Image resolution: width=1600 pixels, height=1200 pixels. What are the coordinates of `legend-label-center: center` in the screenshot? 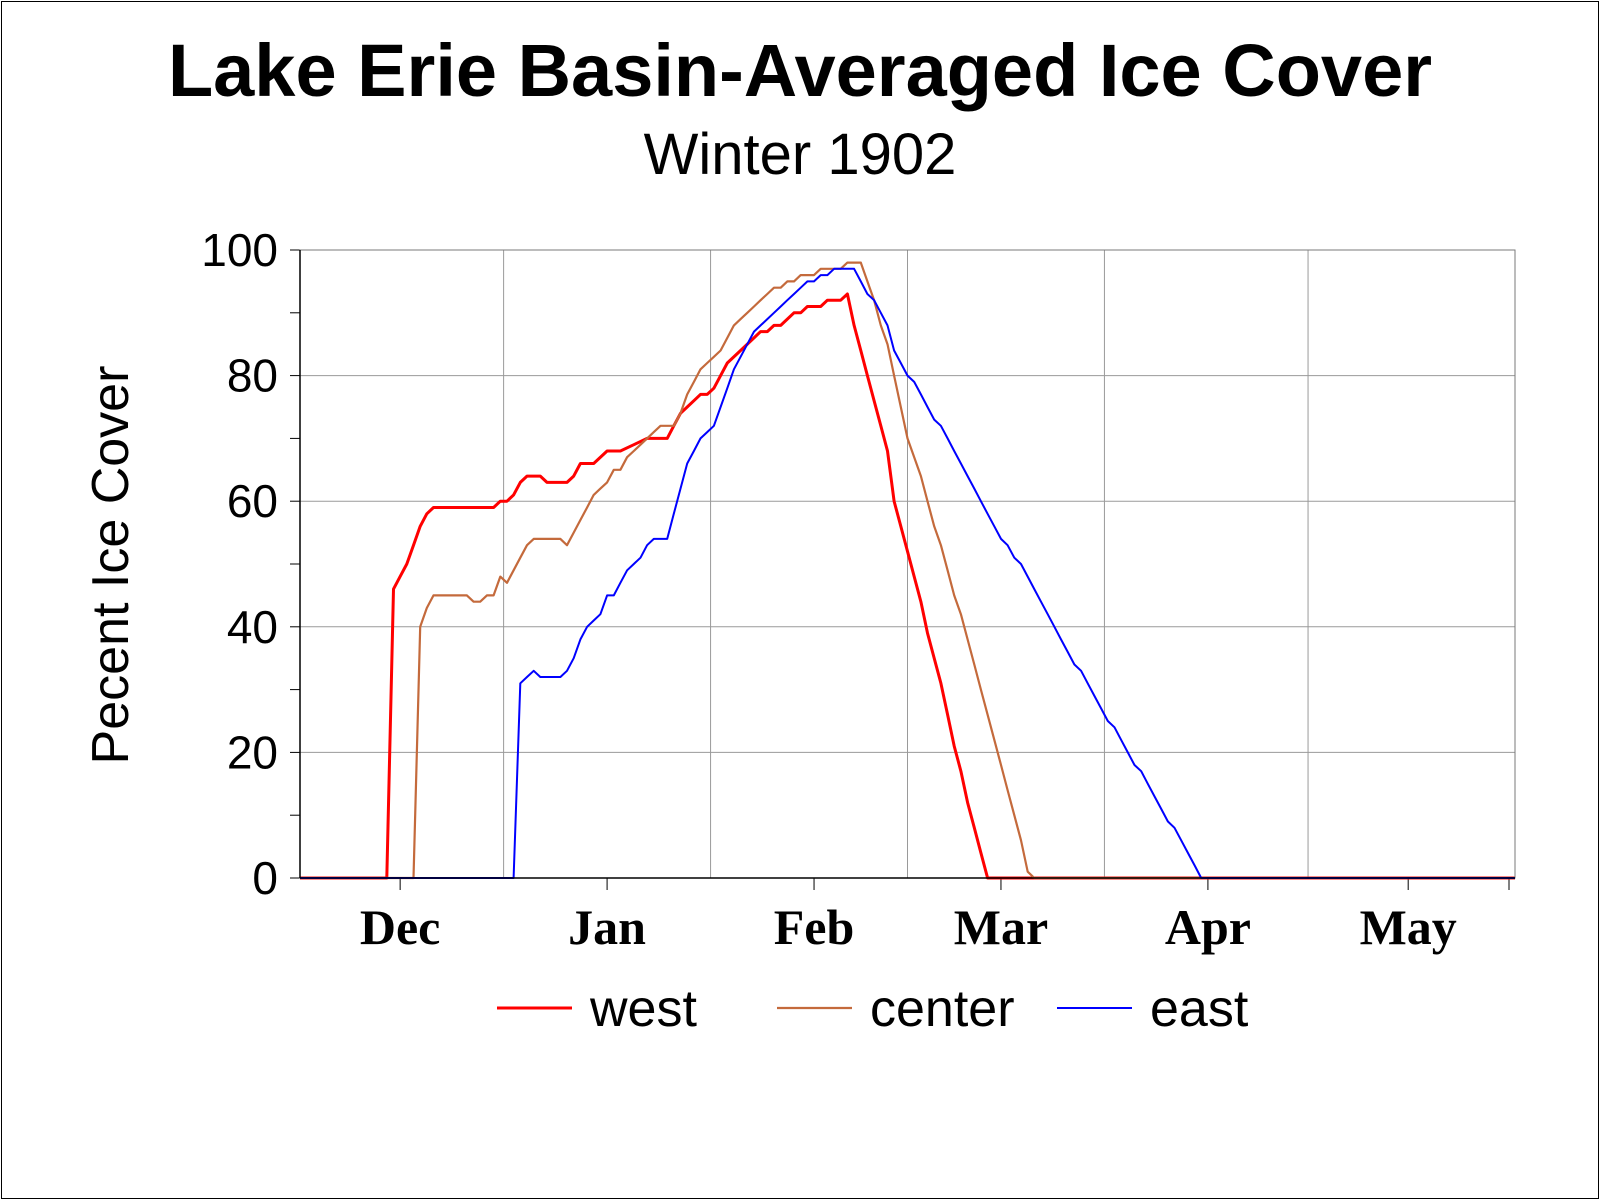 It's located at (942, 1009).